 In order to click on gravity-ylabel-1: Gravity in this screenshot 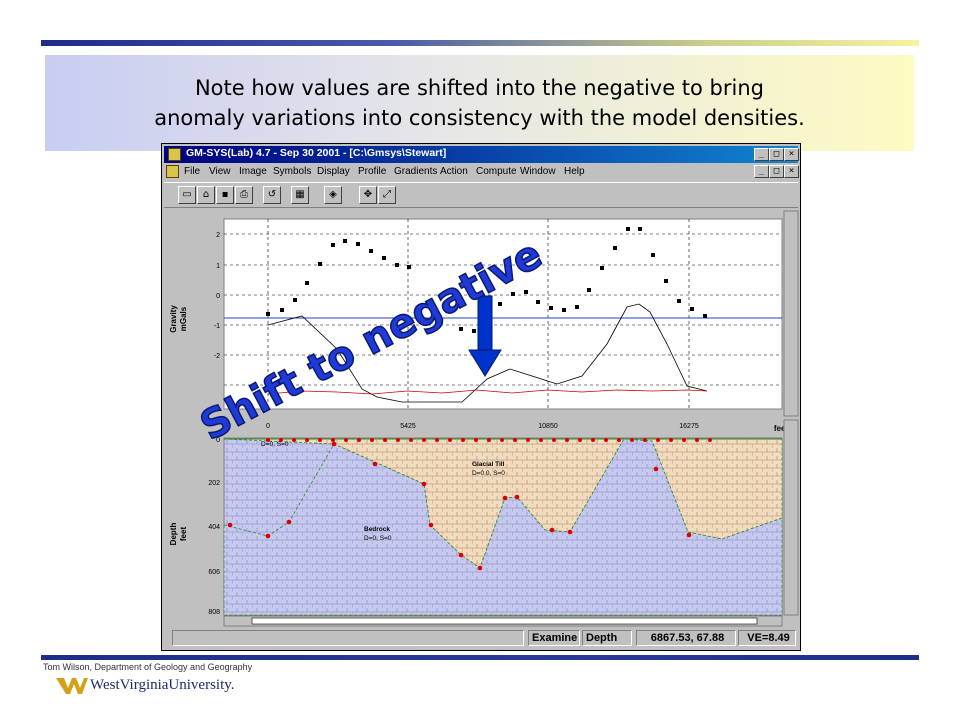, I will do `click(173, 319)`.